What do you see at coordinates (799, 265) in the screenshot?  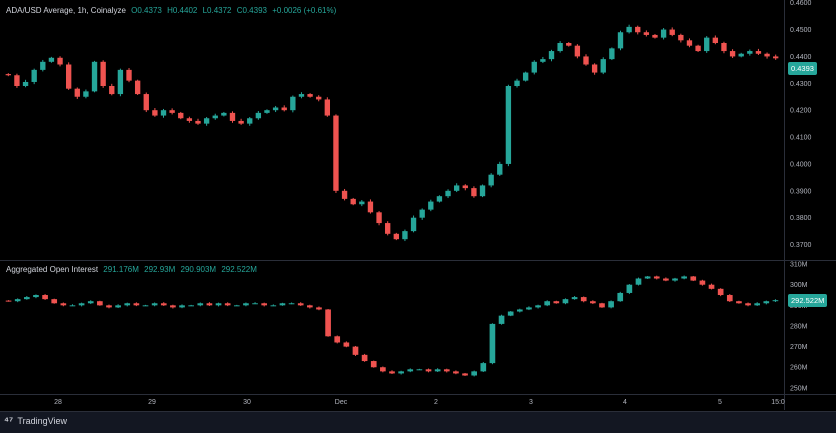 I see `y-tick-label: 310M` at bounding box center [799, 265].